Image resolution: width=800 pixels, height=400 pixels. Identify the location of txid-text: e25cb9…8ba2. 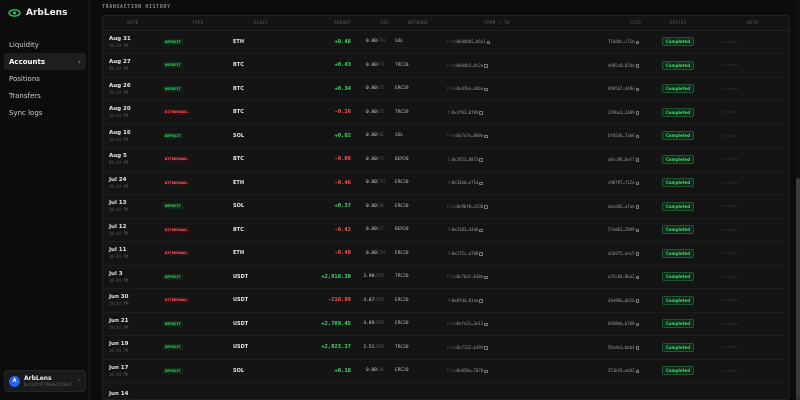
(621, 277).